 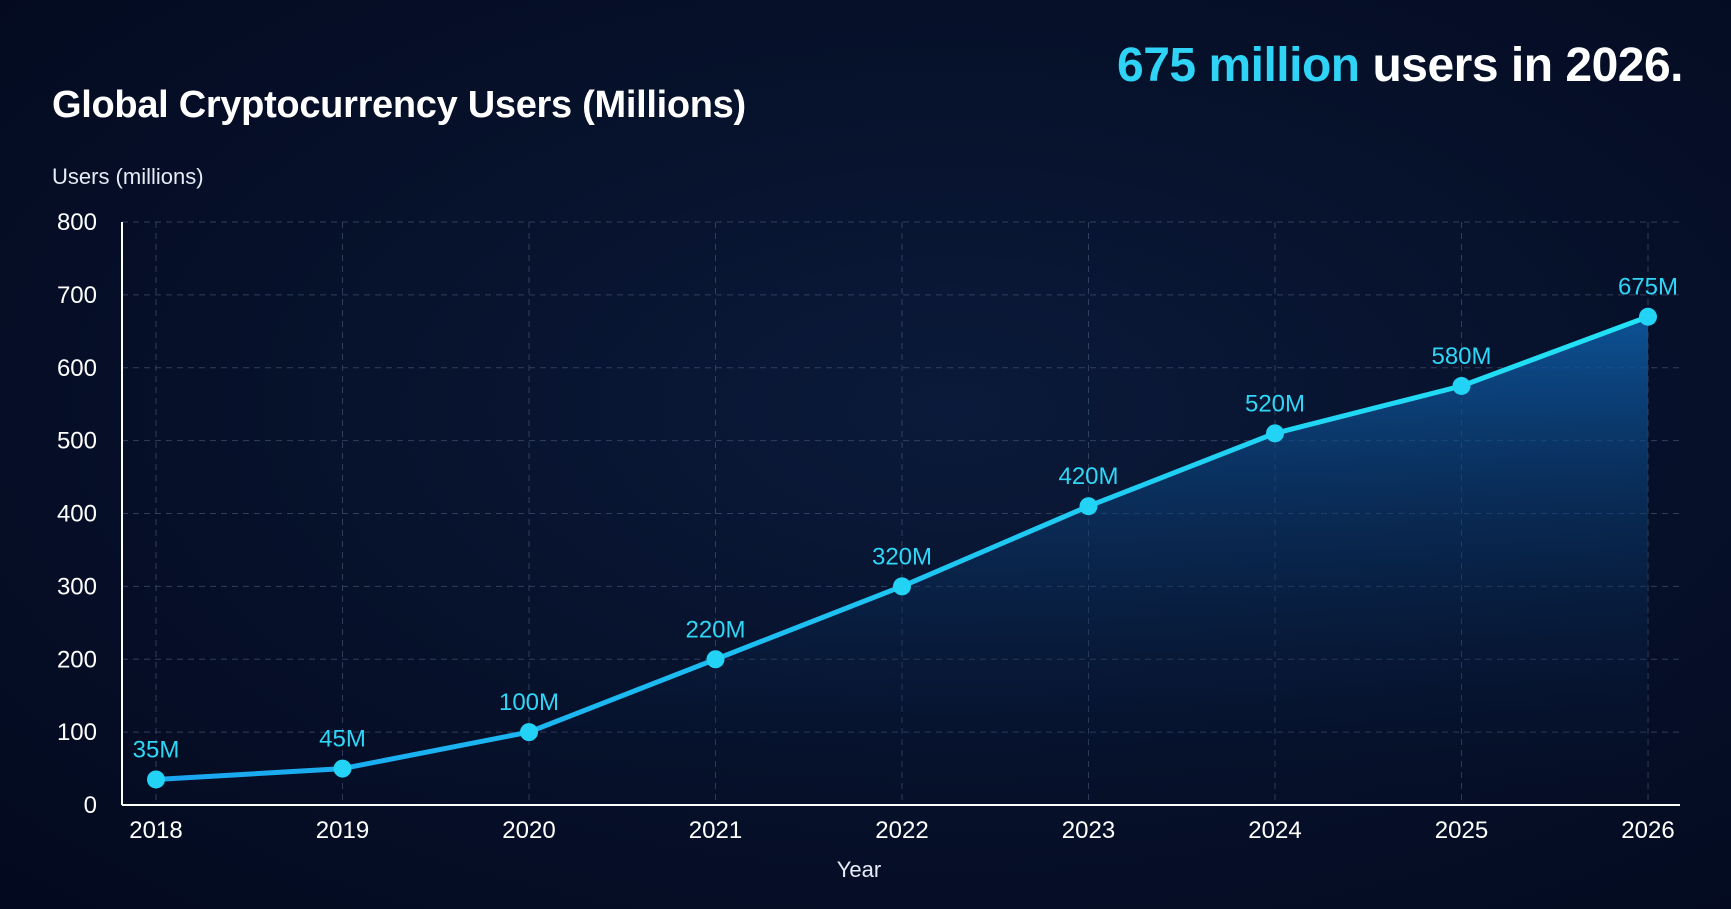 What do you see at coordinates (342, 739) in the screenshot?
I see `data-label: 45M` at bounding box center [342, 739].